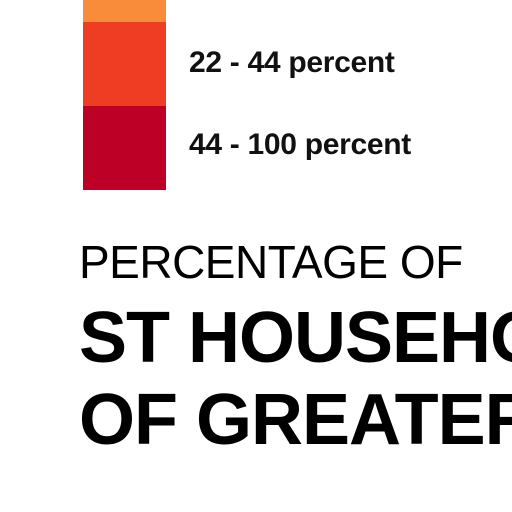  What do you see at coordinates (300, 144) in the screenshot?
I see `legend-label: 44 - 100 percent` at bounding box center [300, 144].